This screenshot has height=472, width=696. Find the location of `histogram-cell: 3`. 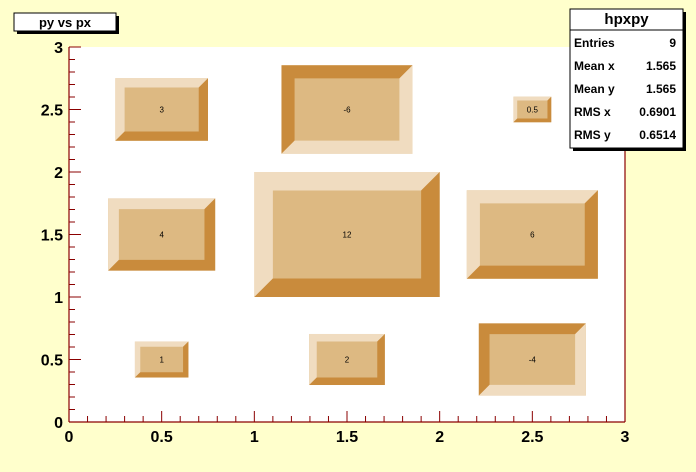

histogram-cell: 3 is located at coordinates (161, 109).